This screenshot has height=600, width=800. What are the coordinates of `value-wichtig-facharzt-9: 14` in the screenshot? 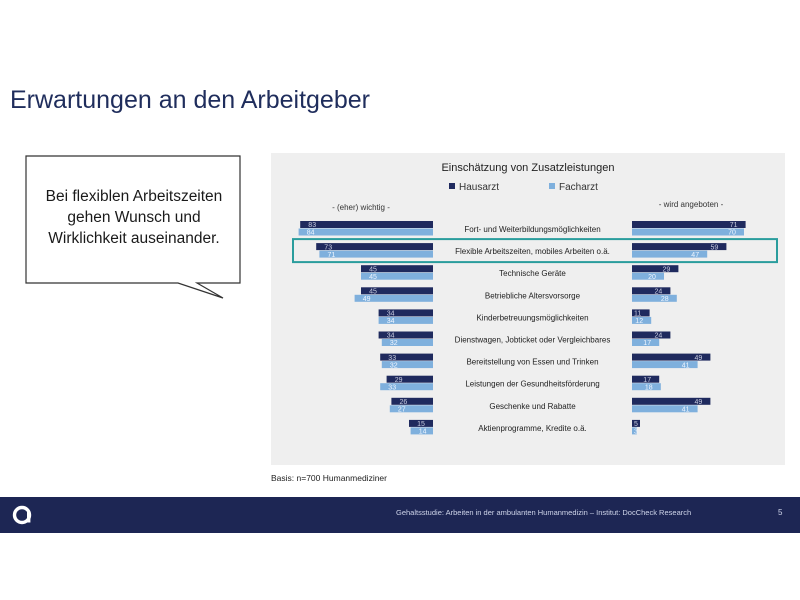 It's located at (423, 432).